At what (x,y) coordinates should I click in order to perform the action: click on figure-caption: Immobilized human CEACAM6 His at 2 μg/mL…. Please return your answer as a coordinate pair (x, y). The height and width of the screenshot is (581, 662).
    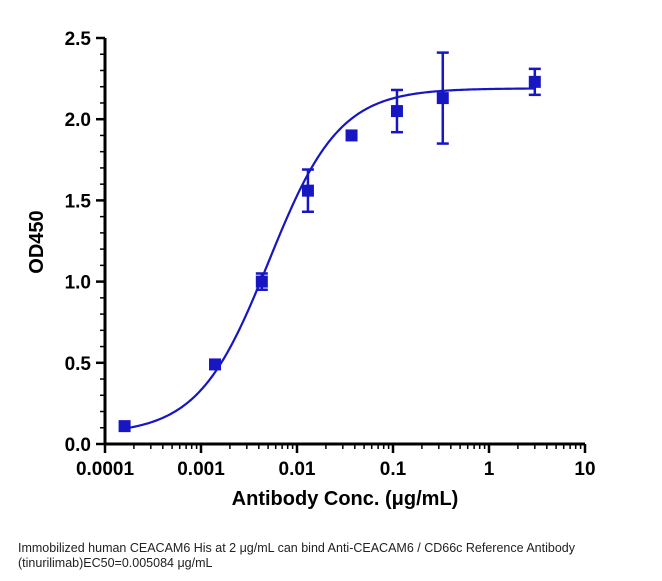
    Looking at the image, I should click on (338, 556).